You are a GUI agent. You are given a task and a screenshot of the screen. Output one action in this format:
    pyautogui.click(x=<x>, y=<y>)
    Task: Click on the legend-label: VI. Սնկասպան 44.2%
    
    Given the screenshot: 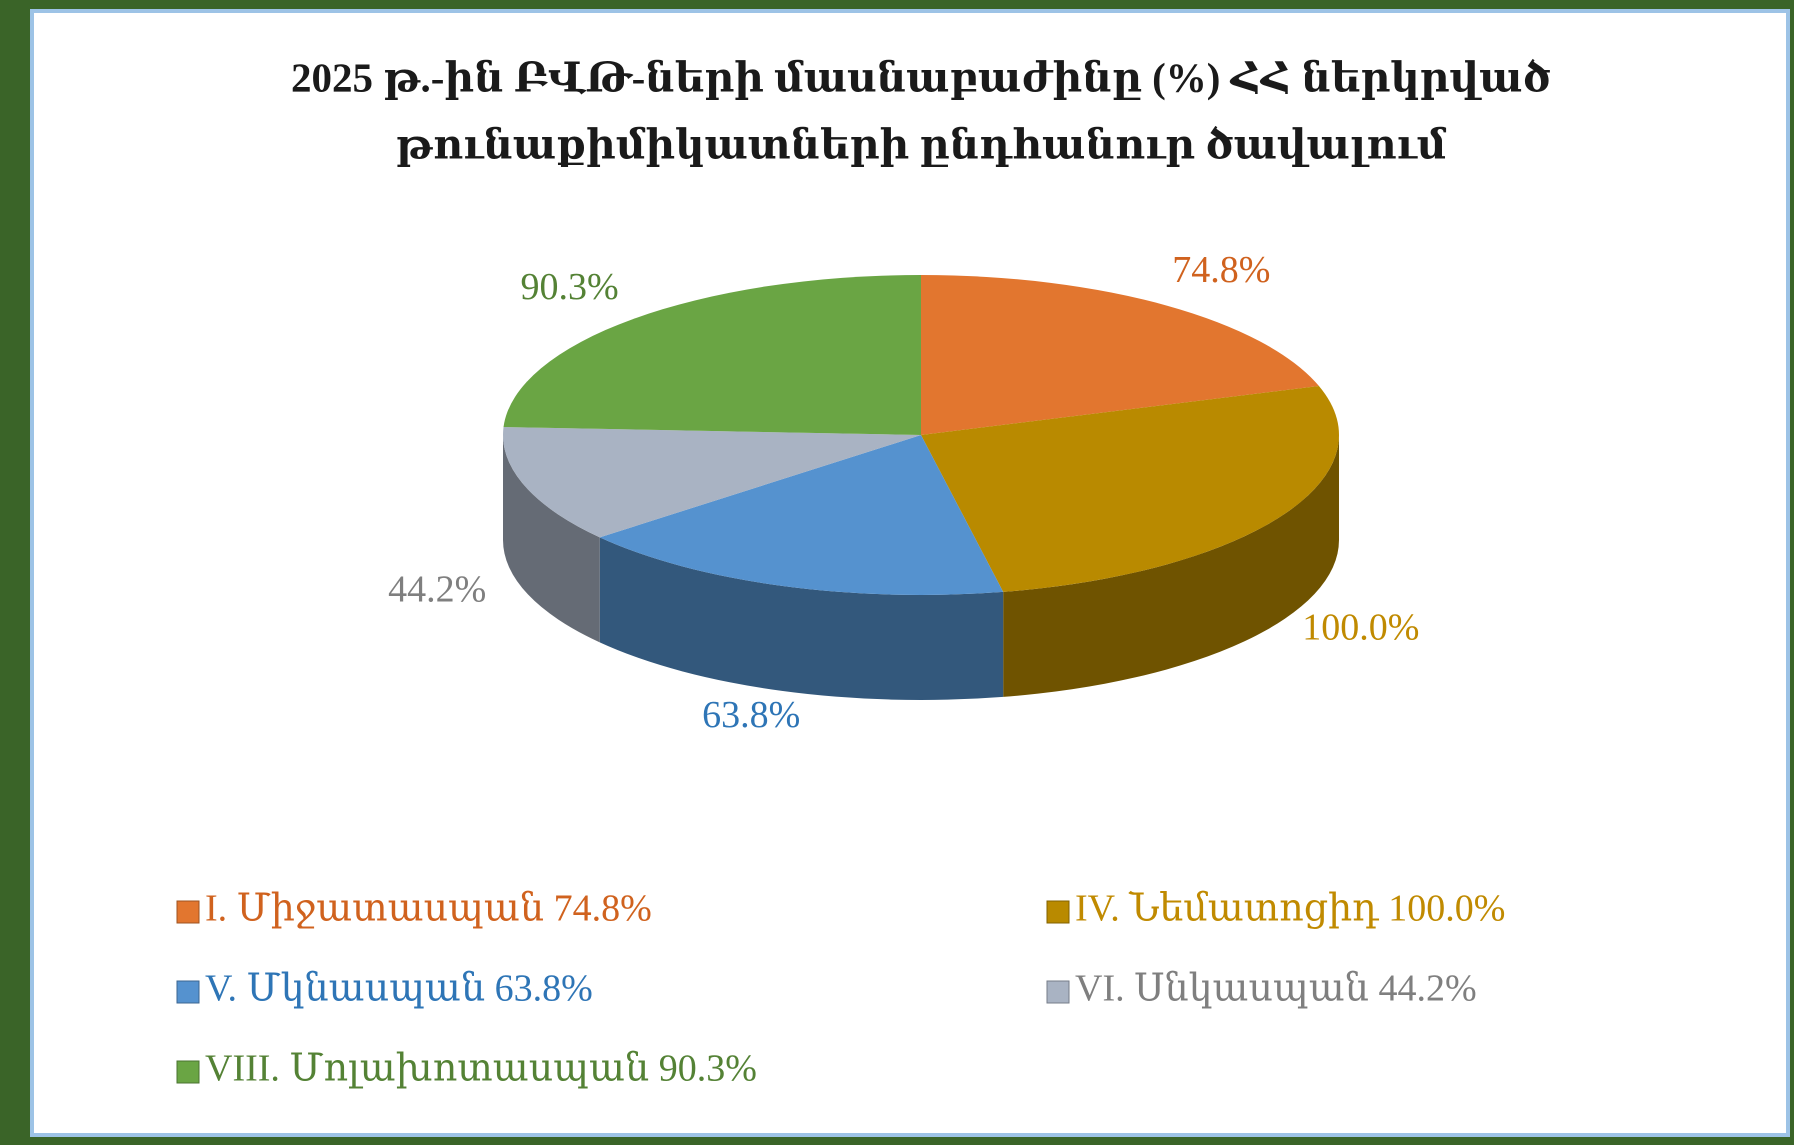 What is the action you would take?
    pyautogui.click(x=1276, y=989)
    